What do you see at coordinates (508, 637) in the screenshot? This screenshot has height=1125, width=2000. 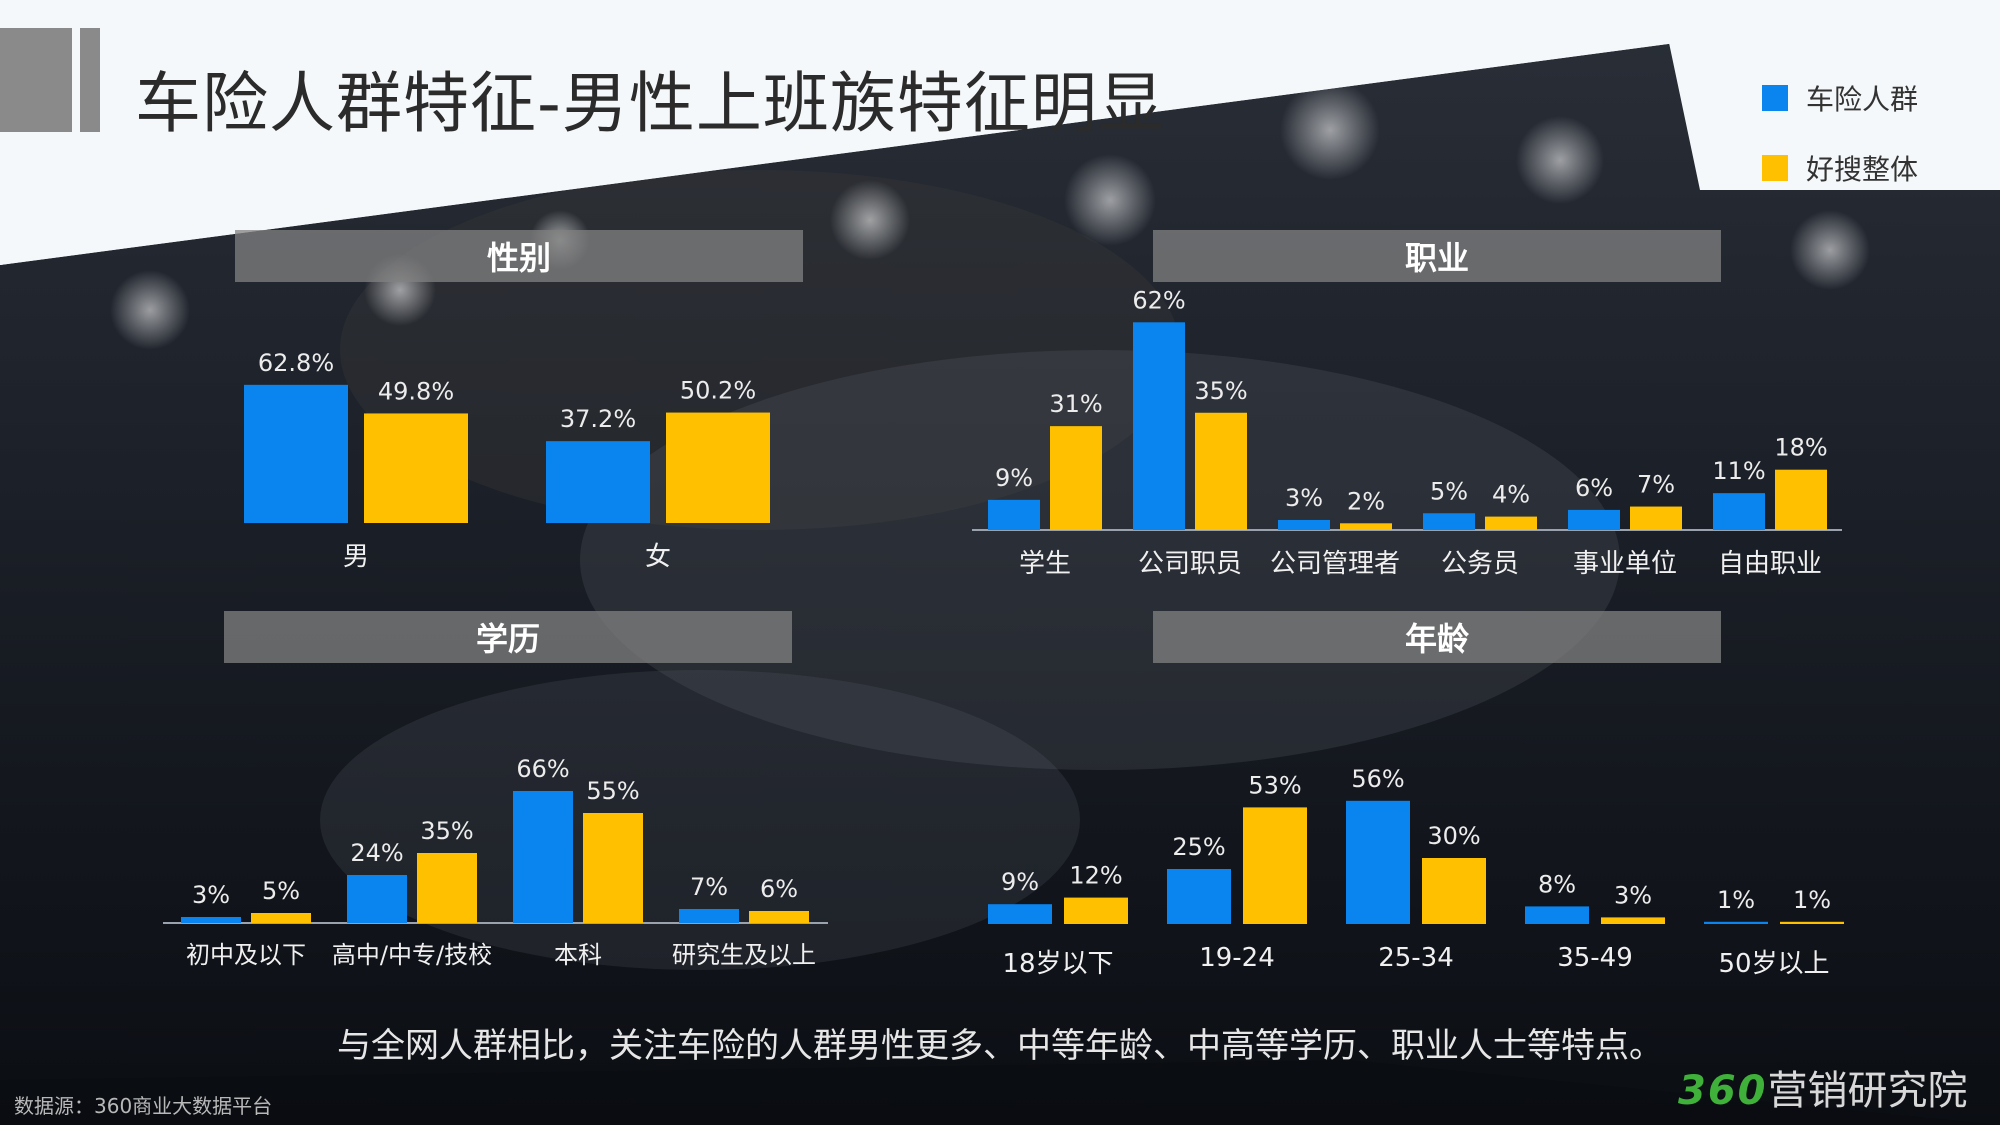 I see `panel-title-education: 学历` at bounding box center [508, 637].